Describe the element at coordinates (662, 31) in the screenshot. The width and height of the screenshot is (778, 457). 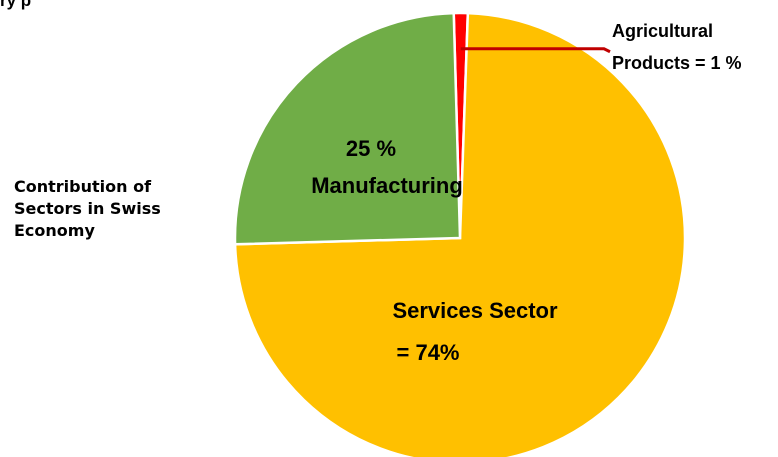
I see `agricultural-label-line1: Agricultural` at that location.